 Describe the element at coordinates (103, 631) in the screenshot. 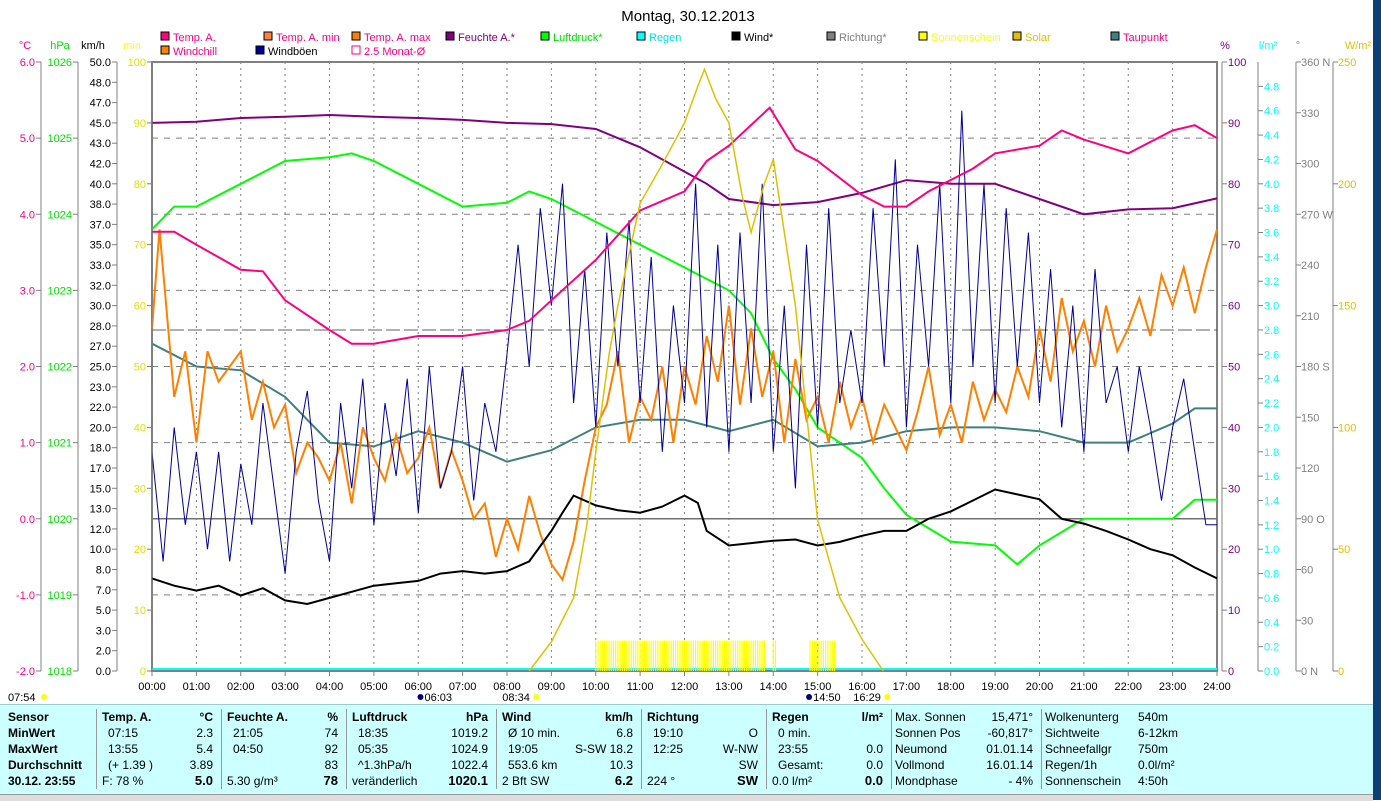

I see `axis-tick-label: 3.0` at that location.